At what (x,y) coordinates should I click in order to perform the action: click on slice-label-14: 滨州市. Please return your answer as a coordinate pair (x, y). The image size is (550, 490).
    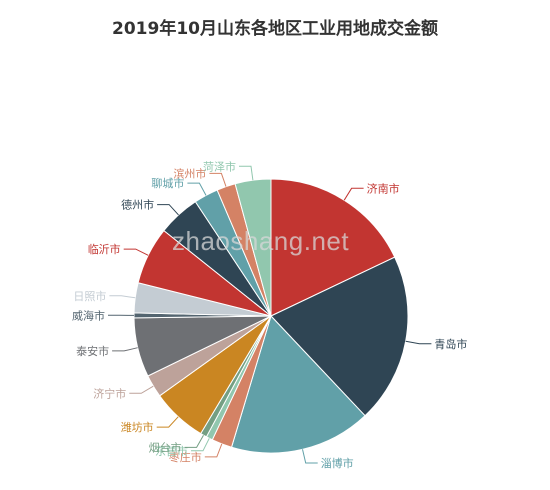
    Looking at the image, I should click on (189, 173).